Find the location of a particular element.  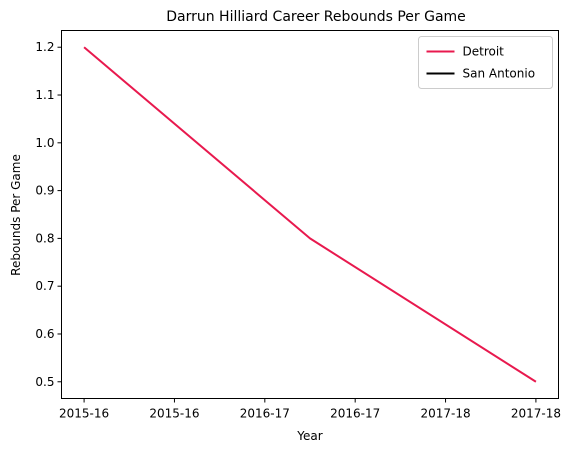

legend-box is located at coordinates (485, 62).